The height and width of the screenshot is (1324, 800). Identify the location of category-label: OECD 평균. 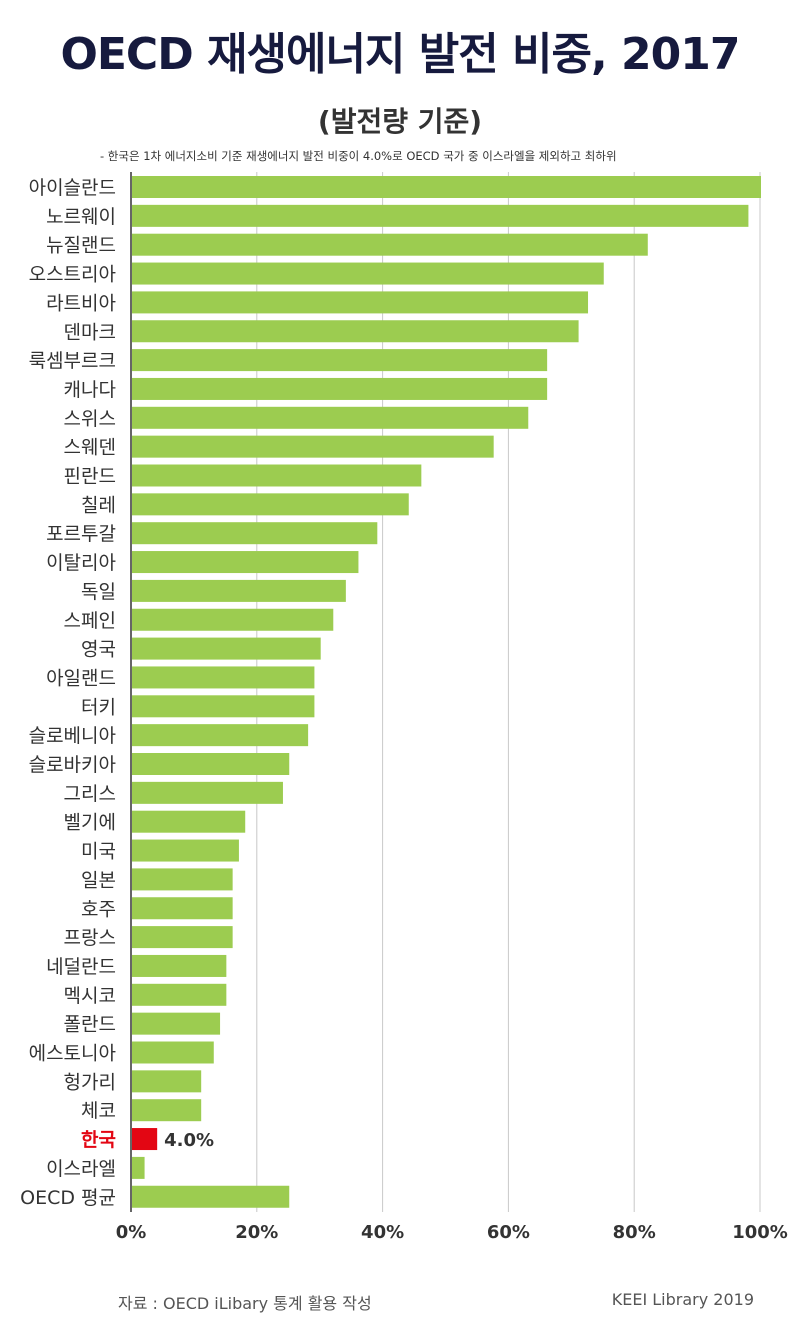
(68, 1198).